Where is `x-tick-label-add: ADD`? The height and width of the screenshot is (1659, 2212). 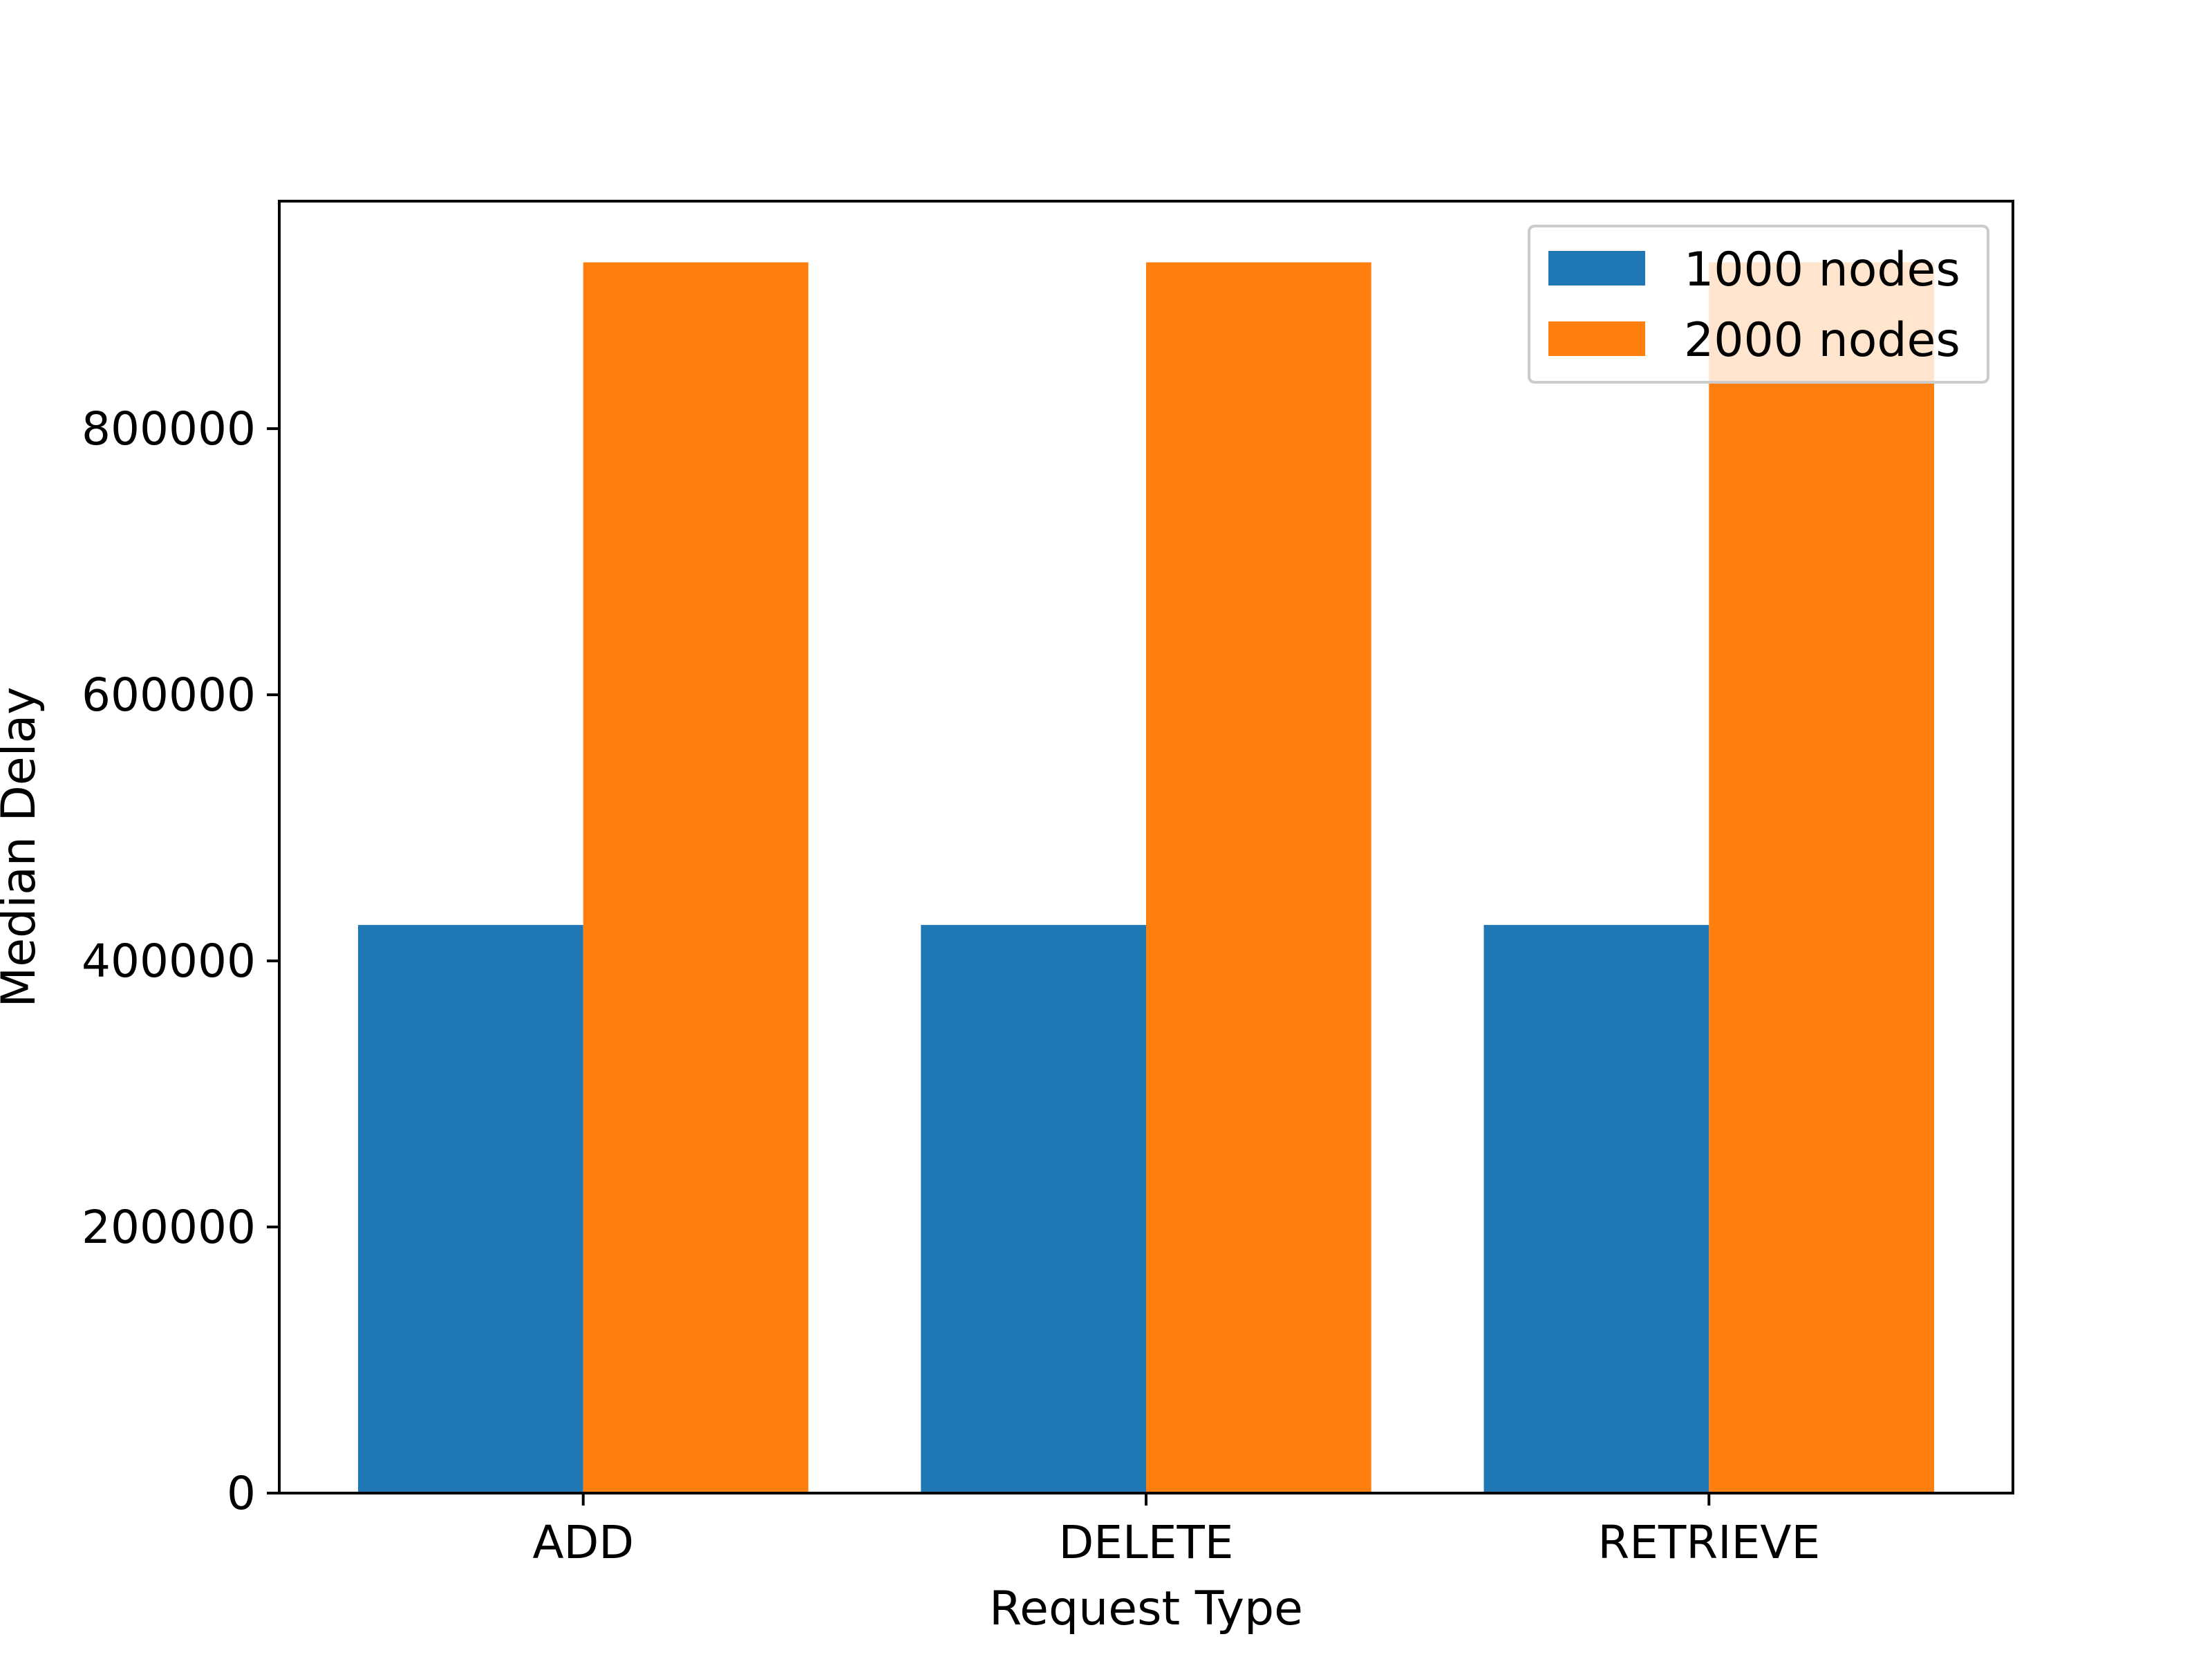
x-tick-label-add: ADD is located at coordinates (583, 1543).